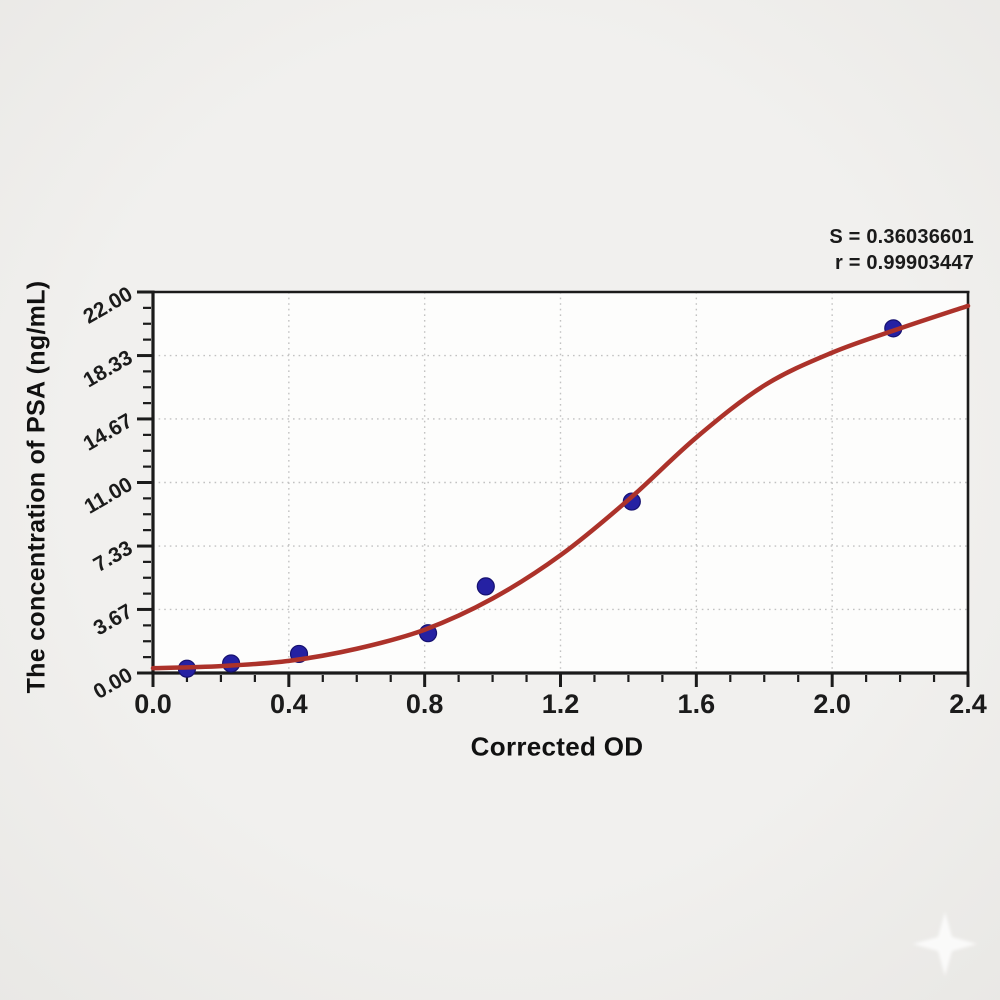 The image size is (1000, 1000). What do you see at coordinates (108, 496) in the screenshot?
I see `y-tick-label: 11.00` at bounding box center [108, 496].